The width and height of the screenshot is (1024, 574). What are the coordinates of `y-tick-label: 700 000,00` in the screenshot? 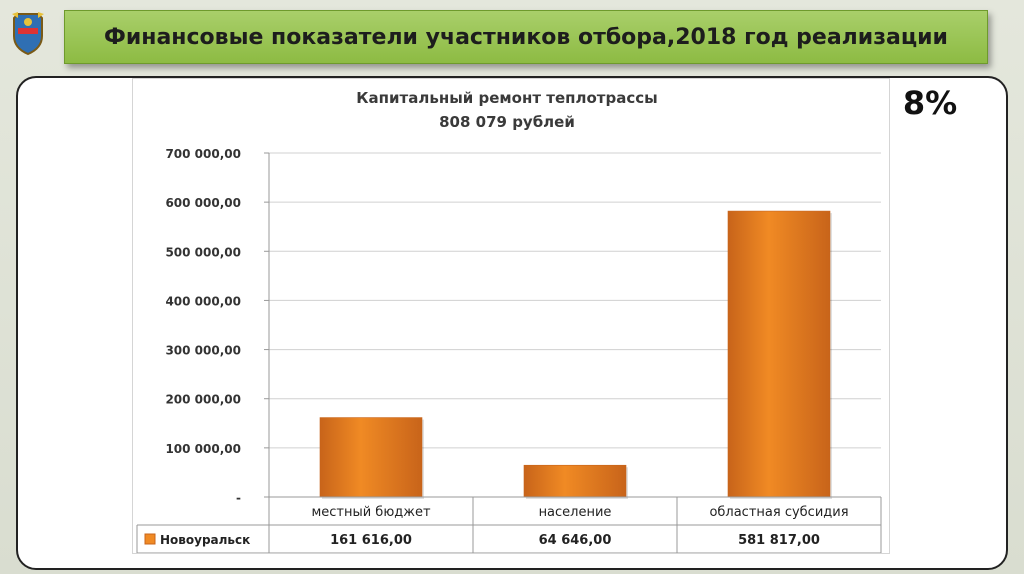 It's located at (203, 154).